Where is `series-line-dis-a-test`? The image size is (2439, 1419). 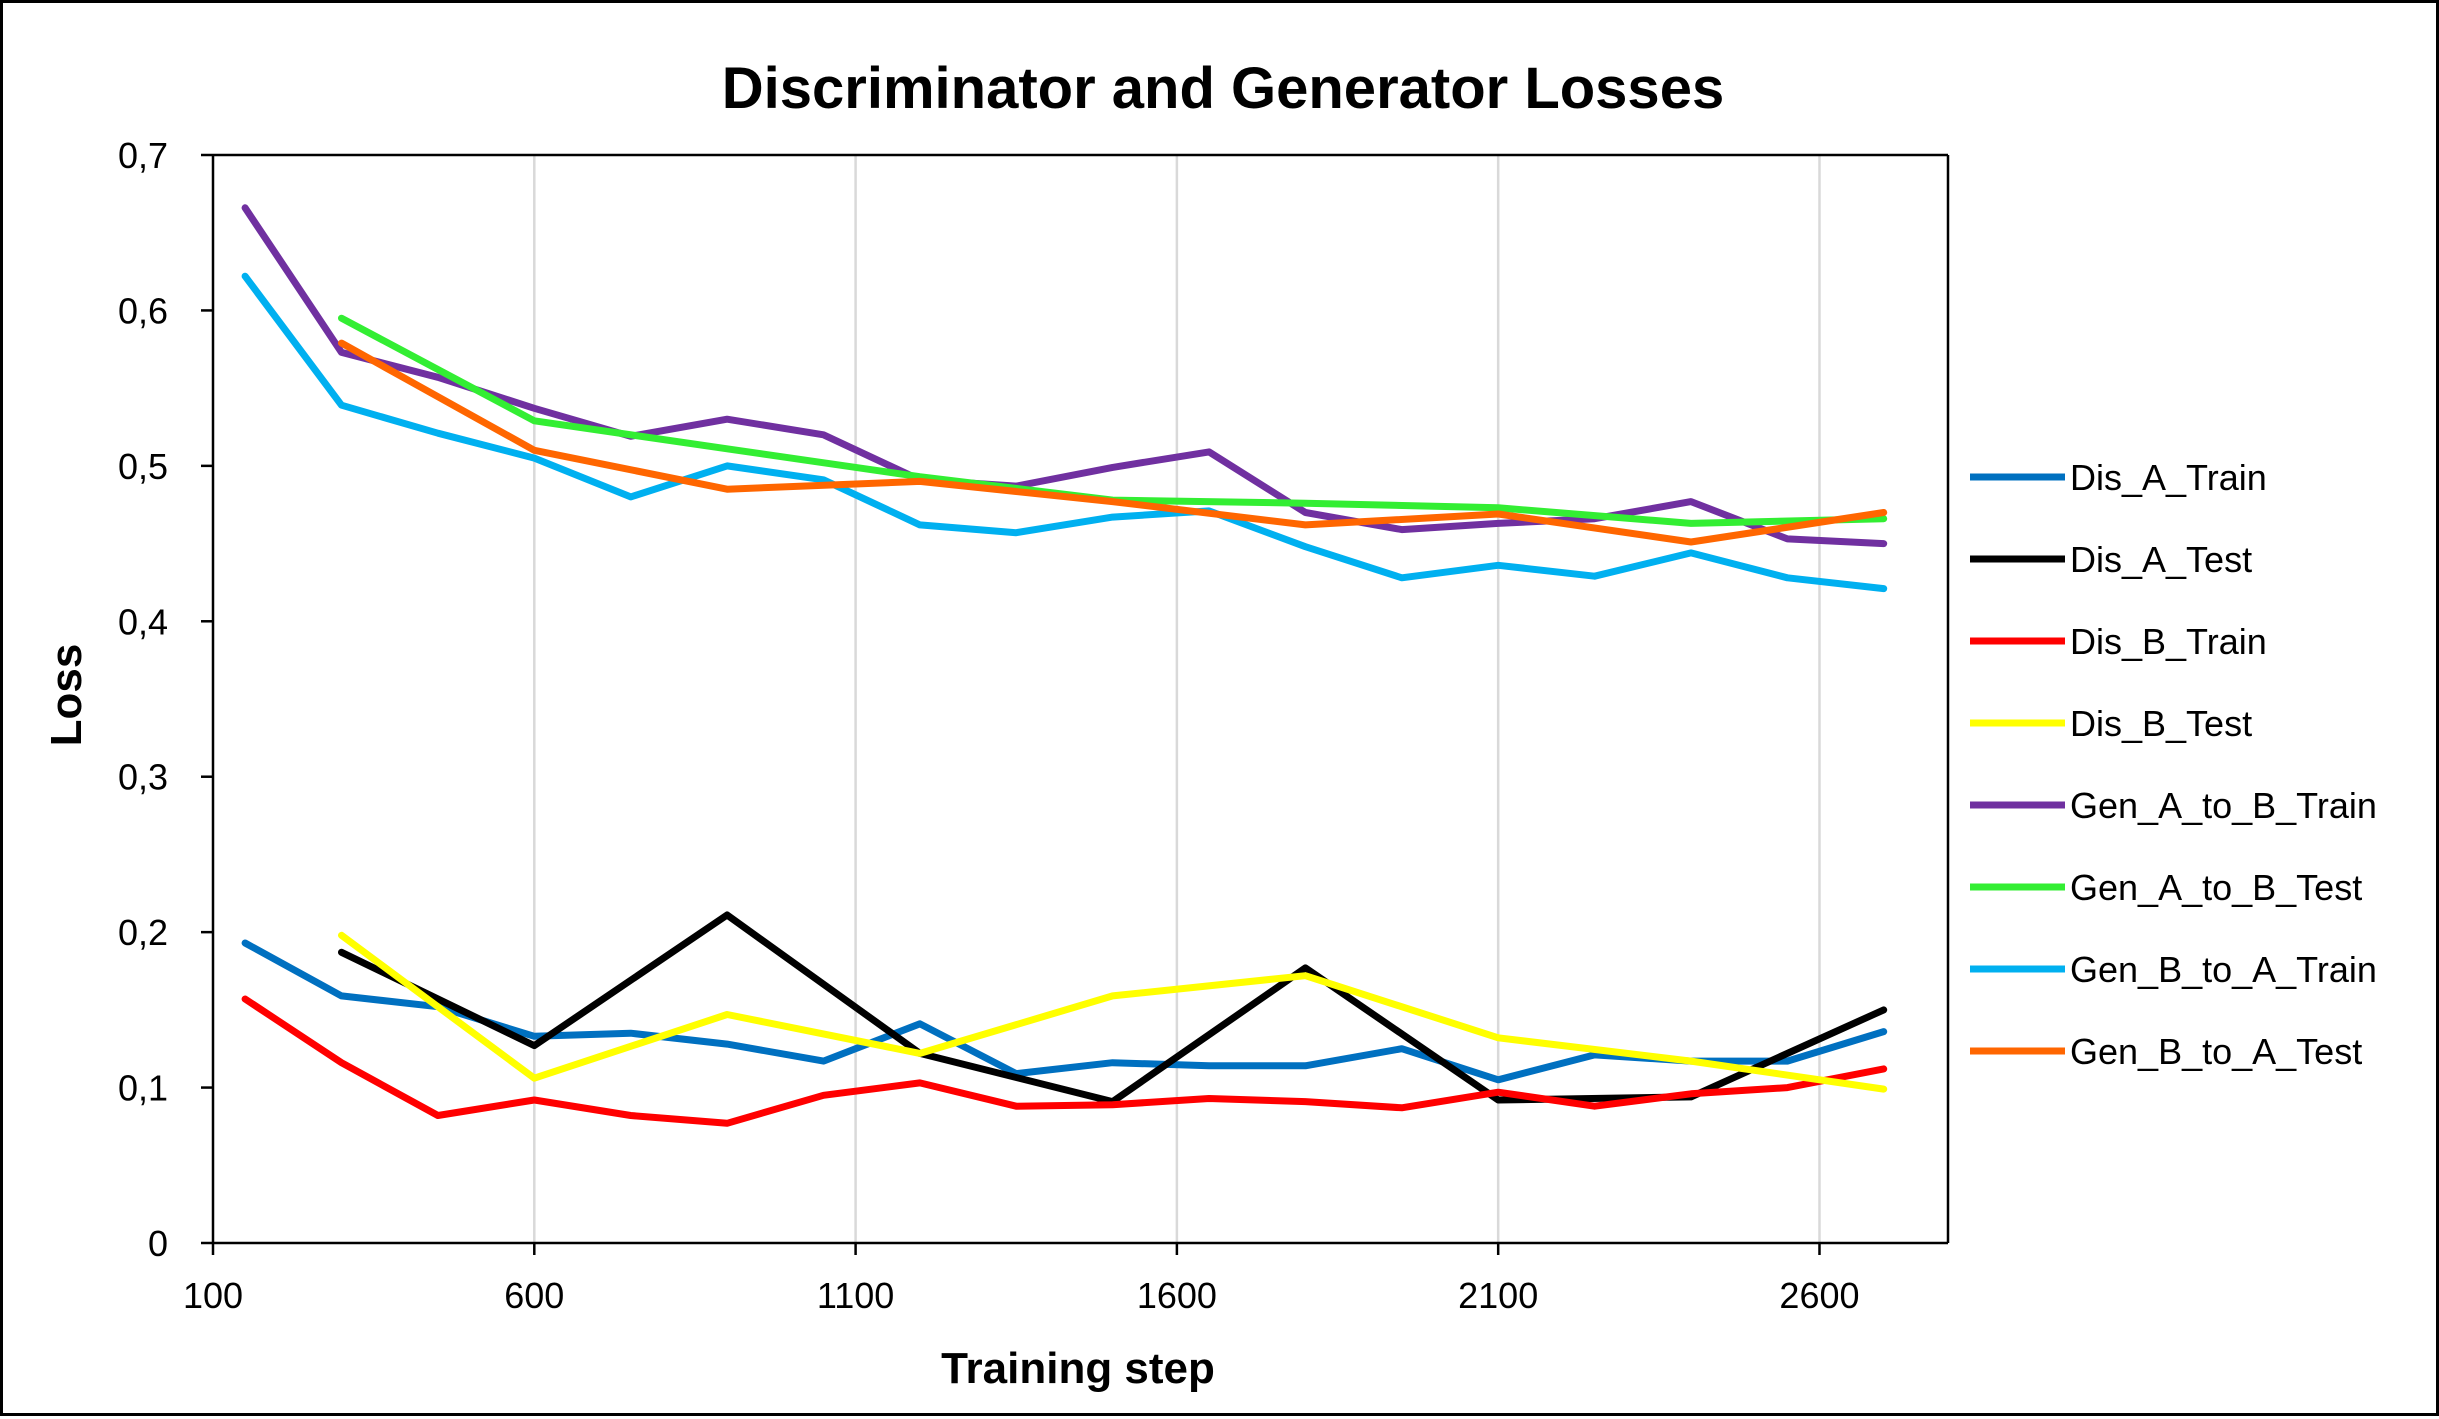 series-line-dis-a-test is located at coordinates (1113, 1008).